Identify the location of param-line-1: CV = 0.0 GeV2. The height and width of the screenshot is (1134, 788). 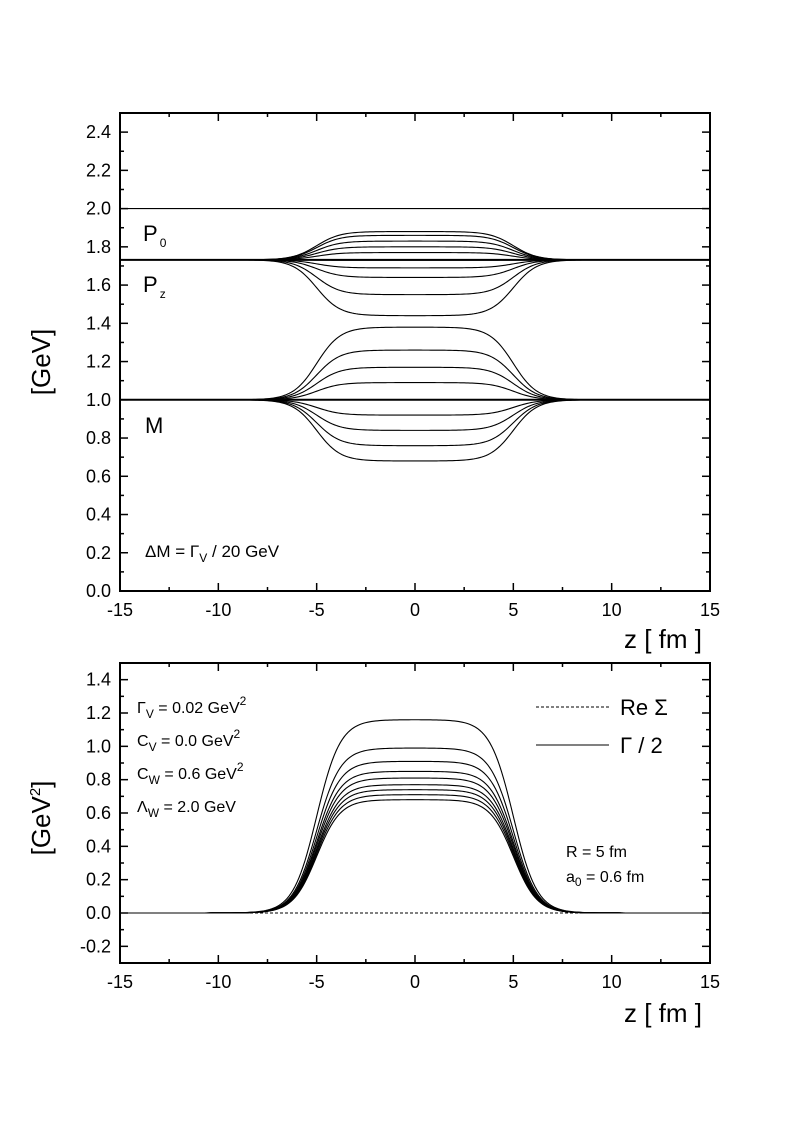
(189, 740).